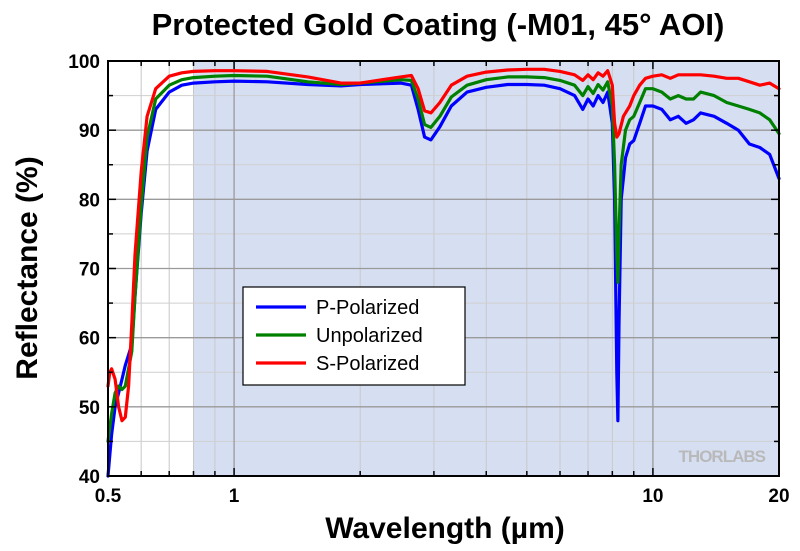 The height and width of the screenshot is (551, 800). Describe the element at coordinates (89, 131) in the screenshot. I see `y-tick-label: 90` at that location.